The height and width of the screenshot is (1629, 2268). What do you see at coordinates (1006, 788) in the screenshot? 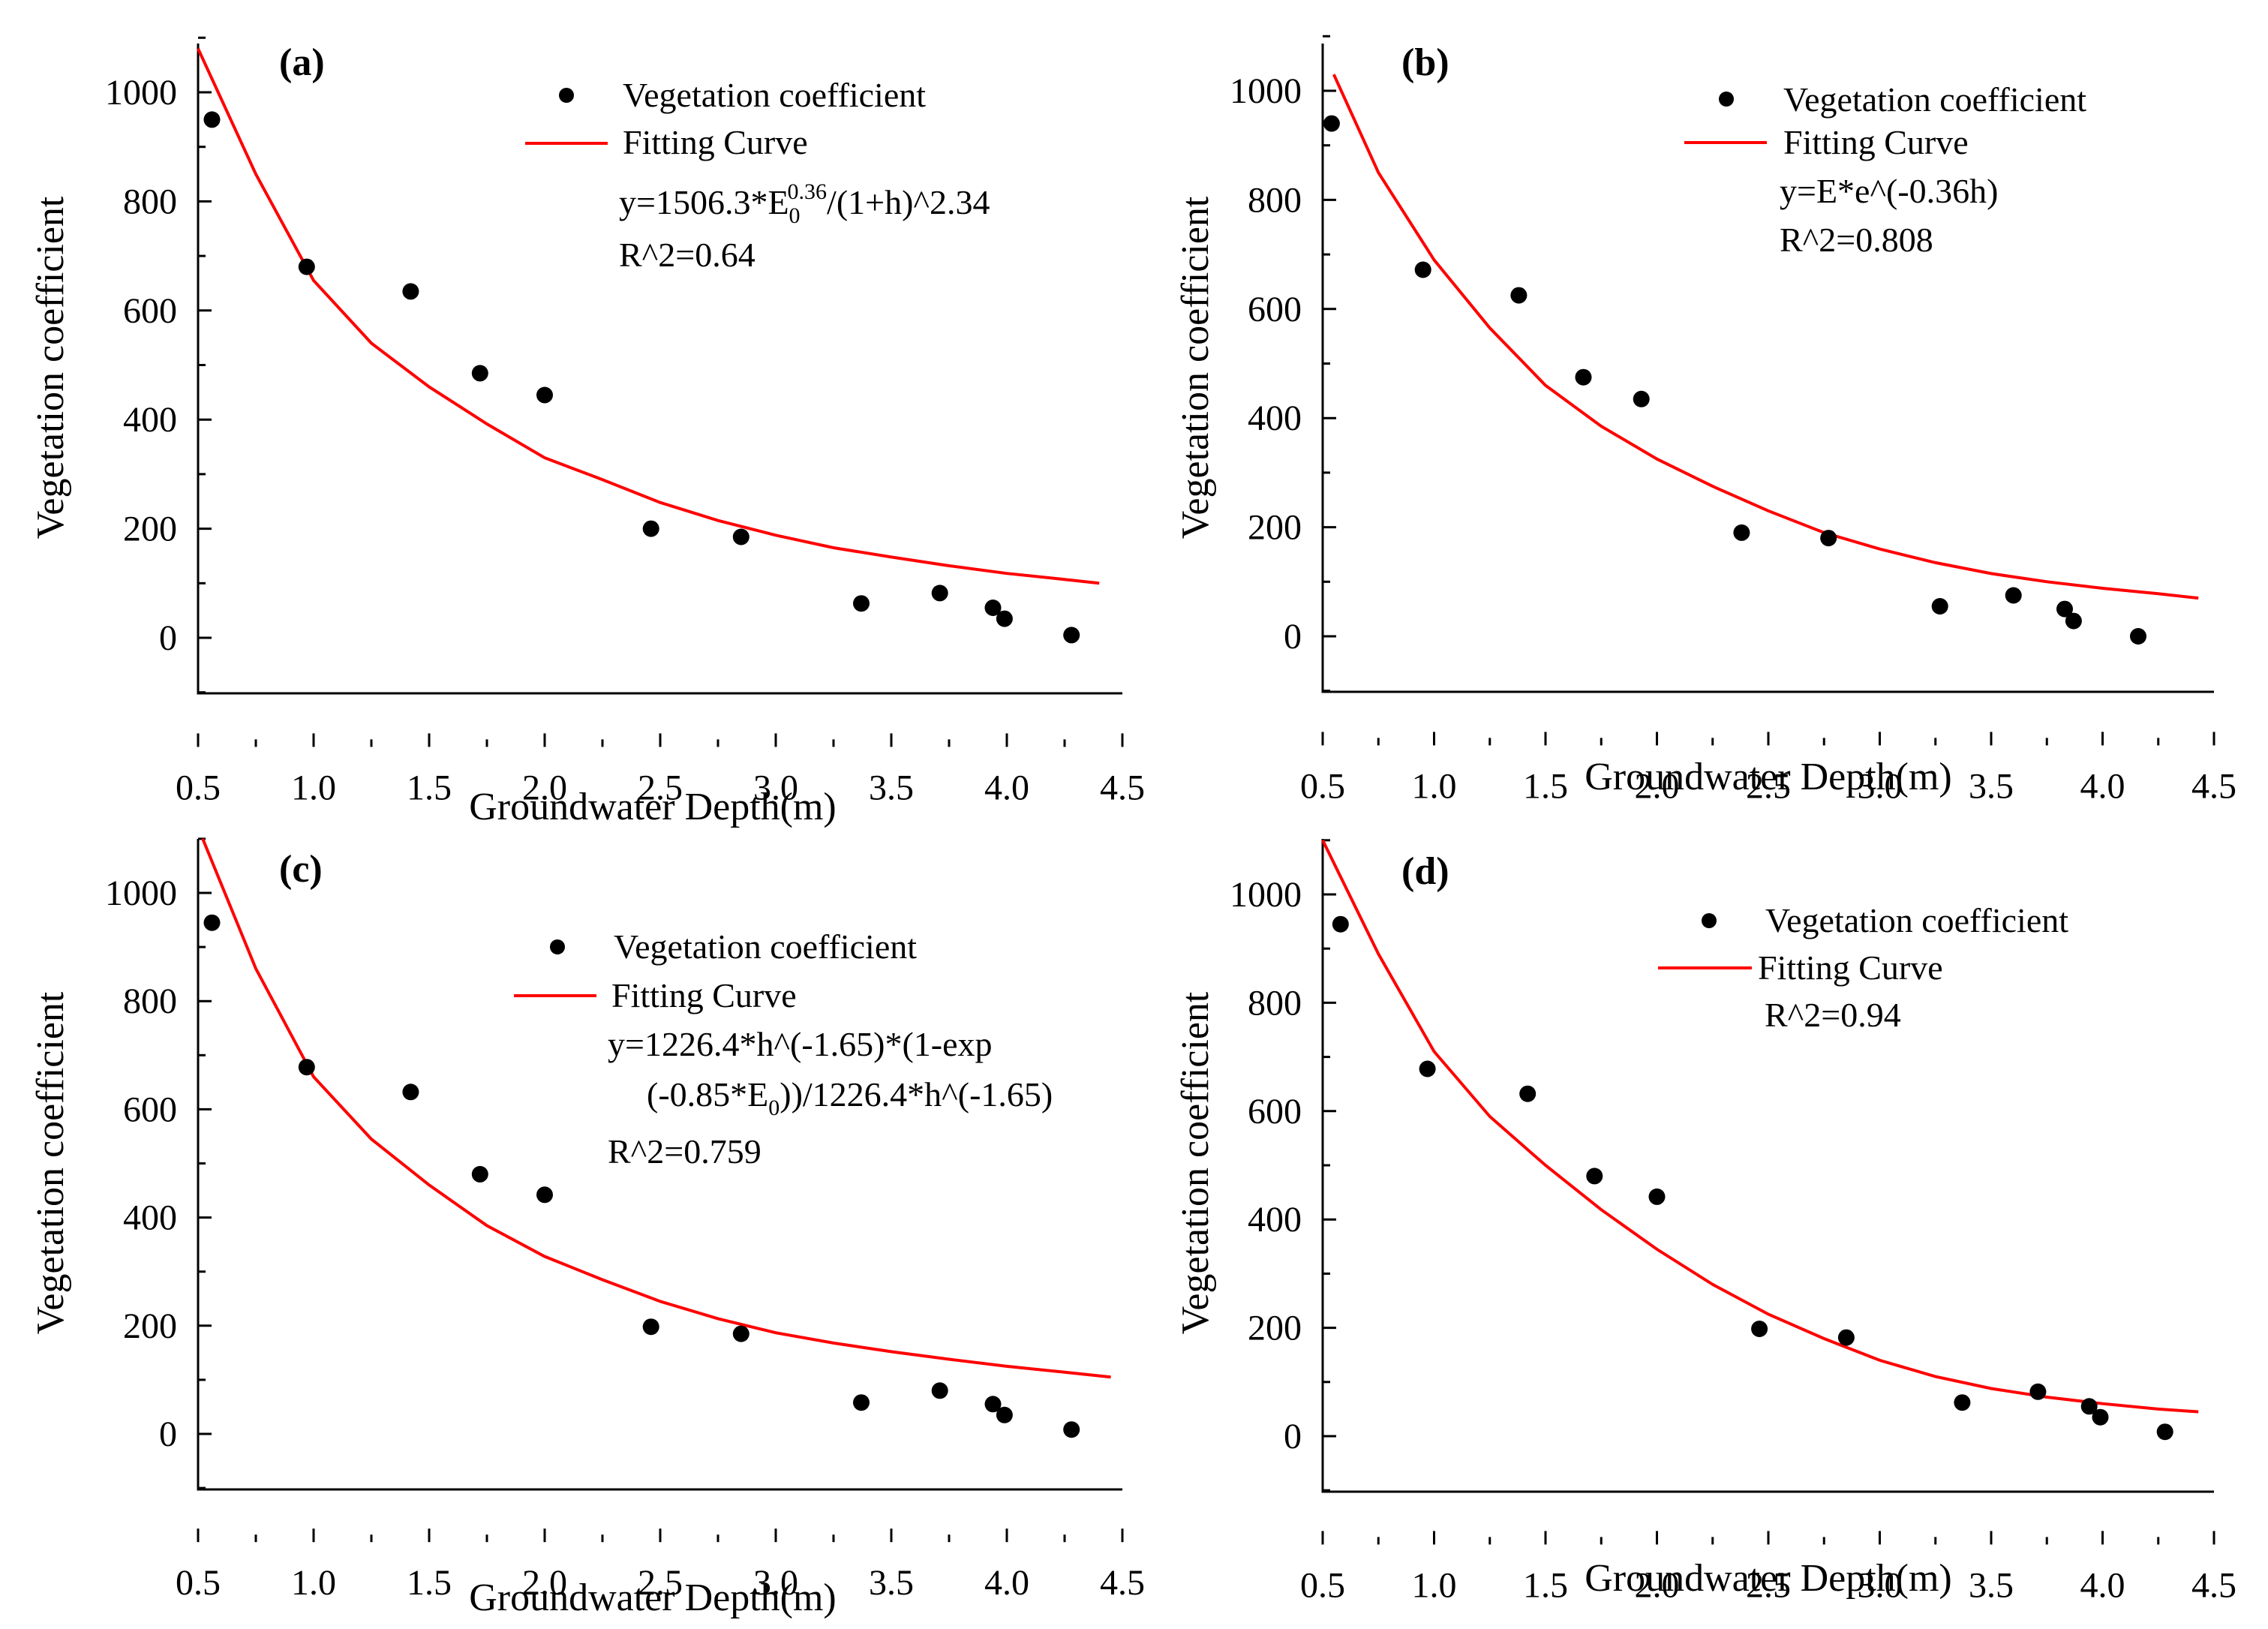
I see `panel-a-x-tick-label: 4.0` at bounding box center [1006, 788].